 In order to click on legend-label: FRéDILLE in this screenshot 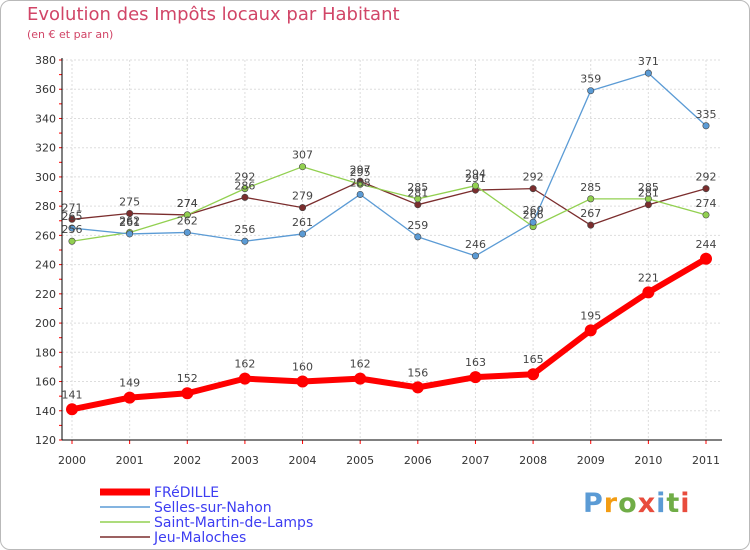, I will do `click(186, 493)`.